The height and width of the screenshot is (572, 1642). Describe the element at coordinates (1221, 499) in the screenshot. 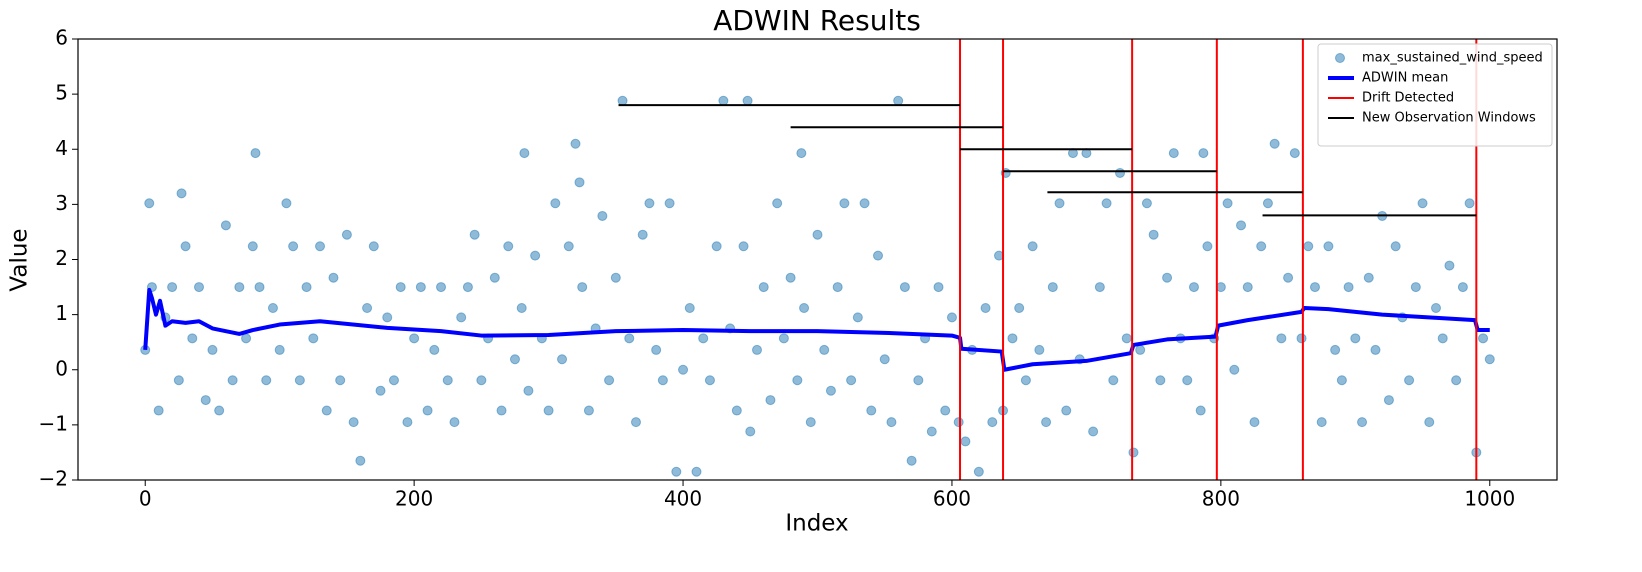

I see `x-tick-label: 800` at that location.